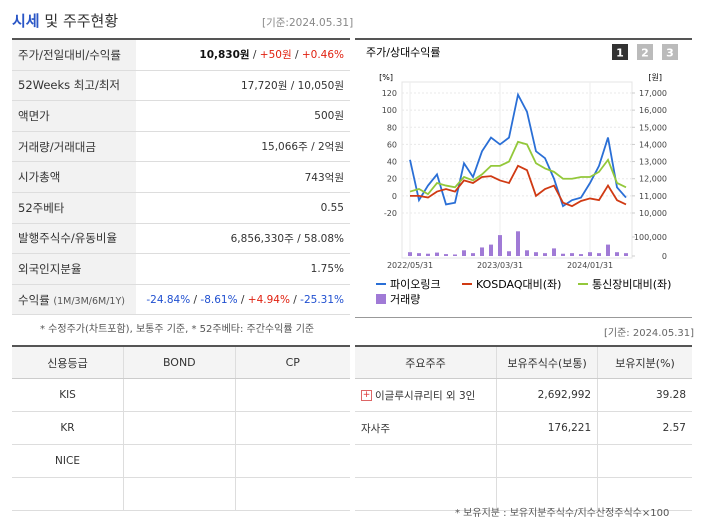  I want to click on legend-label: 거래량, so click(405, 299).